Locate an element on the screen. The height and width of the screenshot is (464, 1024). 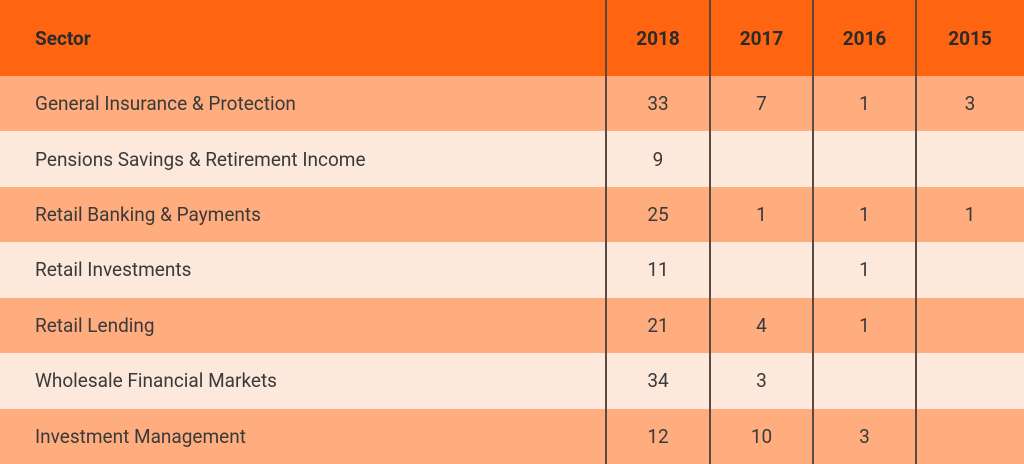
table-row: Retail Investments 11 1 is located at coordinates (512, 270).